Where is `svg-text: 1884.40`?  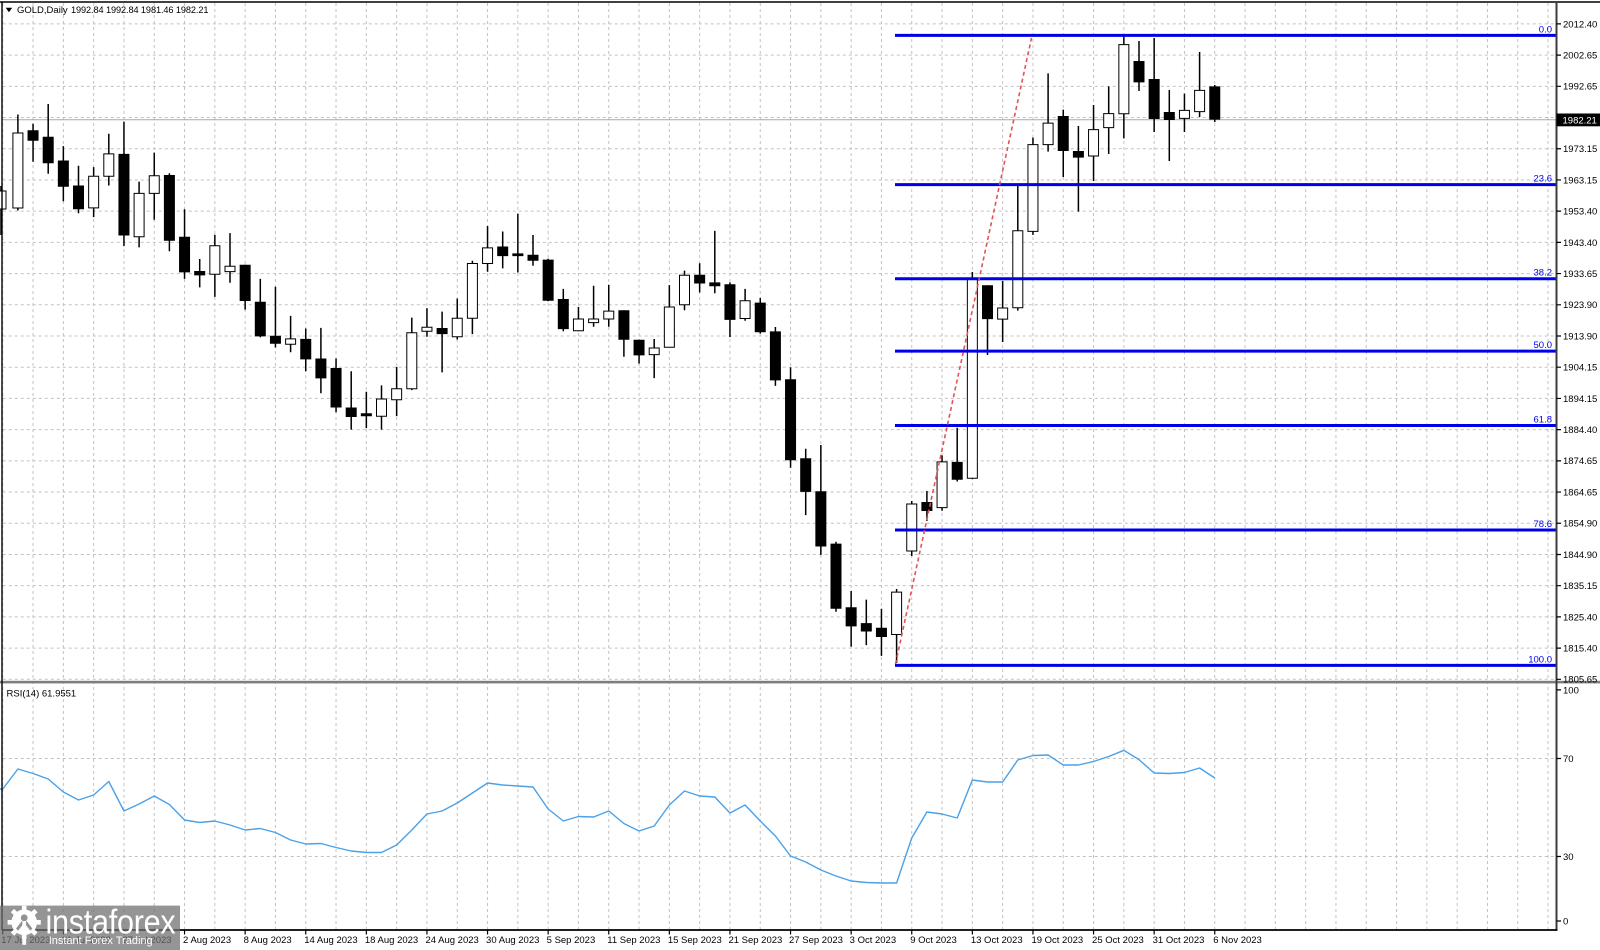
svg-text: 1884.40 is located at coordinates (1580, 430).